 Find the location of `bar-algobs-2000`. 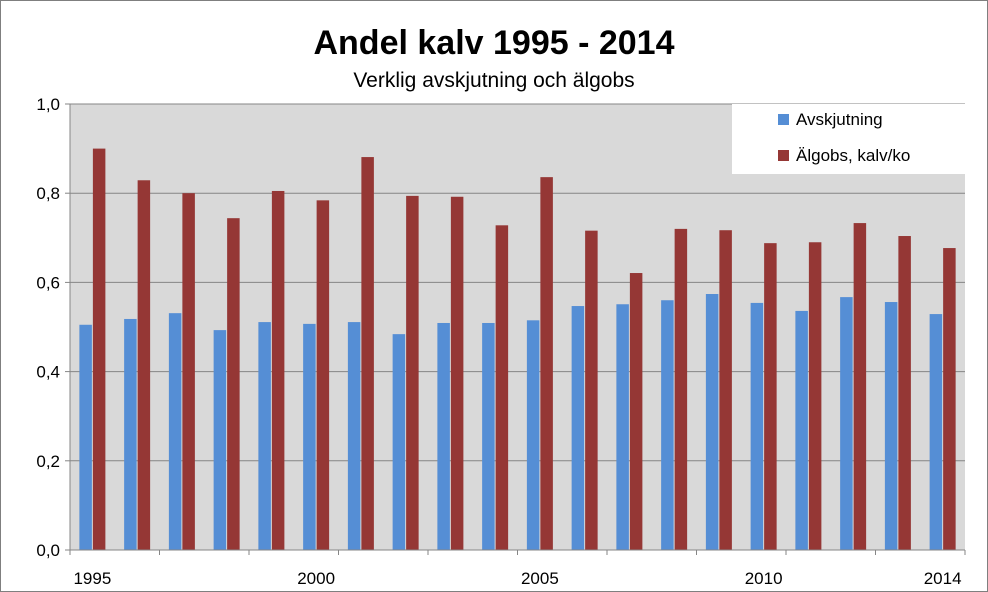

bar-algobs-2000 is located at coordinates (323, 375).